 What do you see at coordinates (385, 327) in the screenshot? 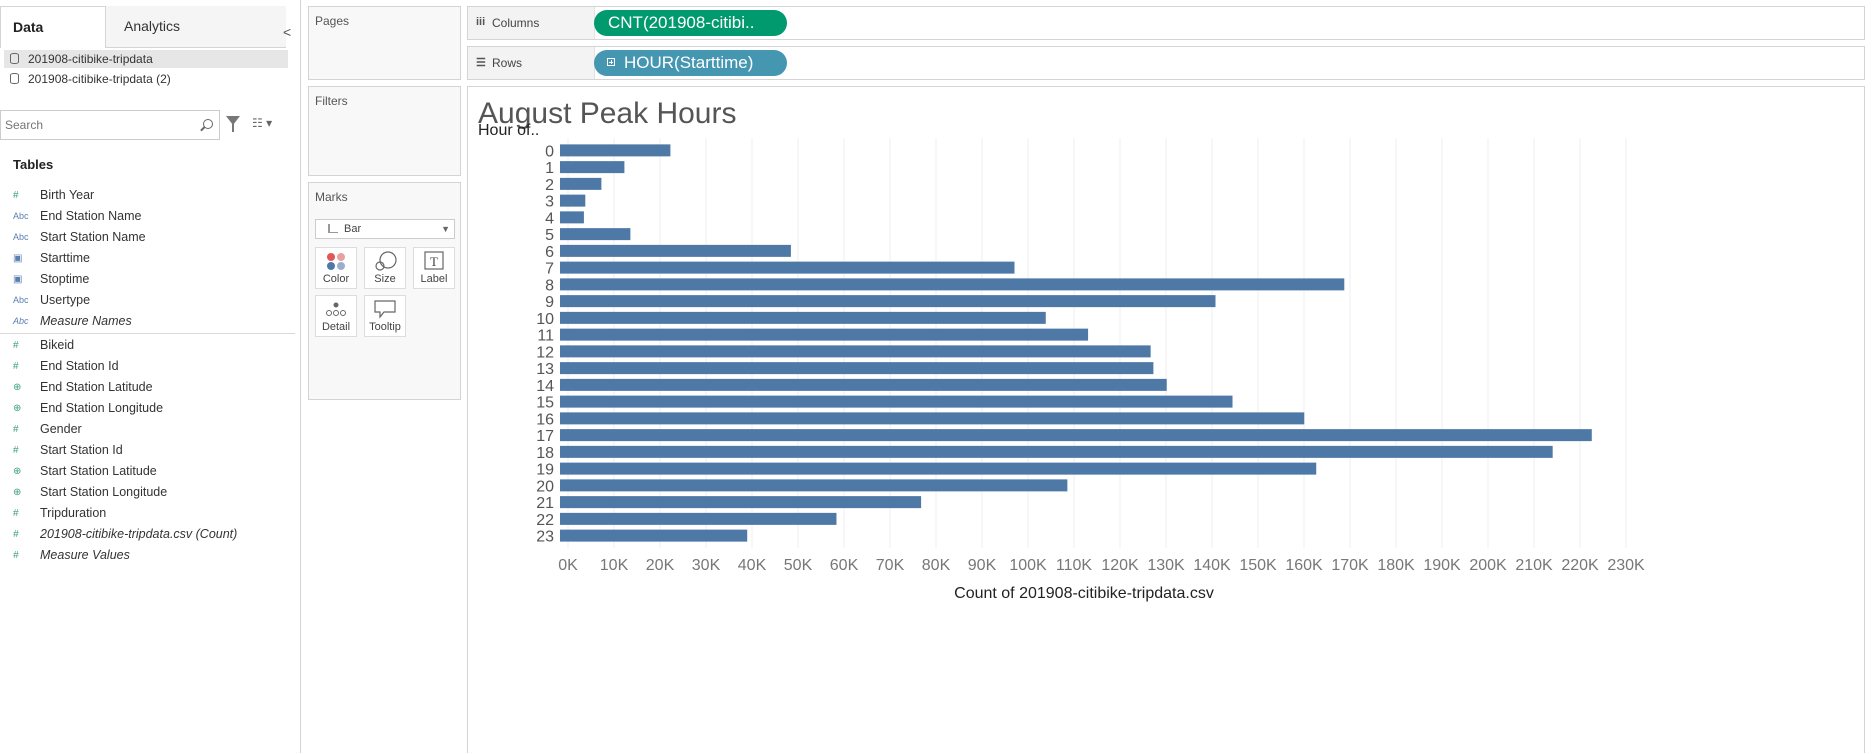
I see `tooltip-label: Tooltip` at bounding box center [385, 327].